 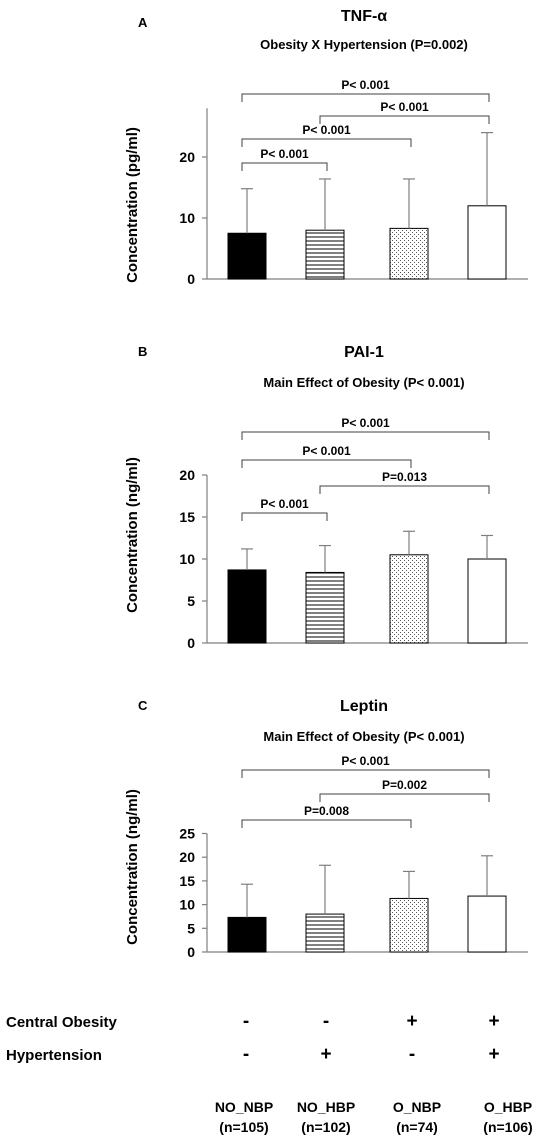 I want to click on panel-label: A, so click(x=143, y=22).